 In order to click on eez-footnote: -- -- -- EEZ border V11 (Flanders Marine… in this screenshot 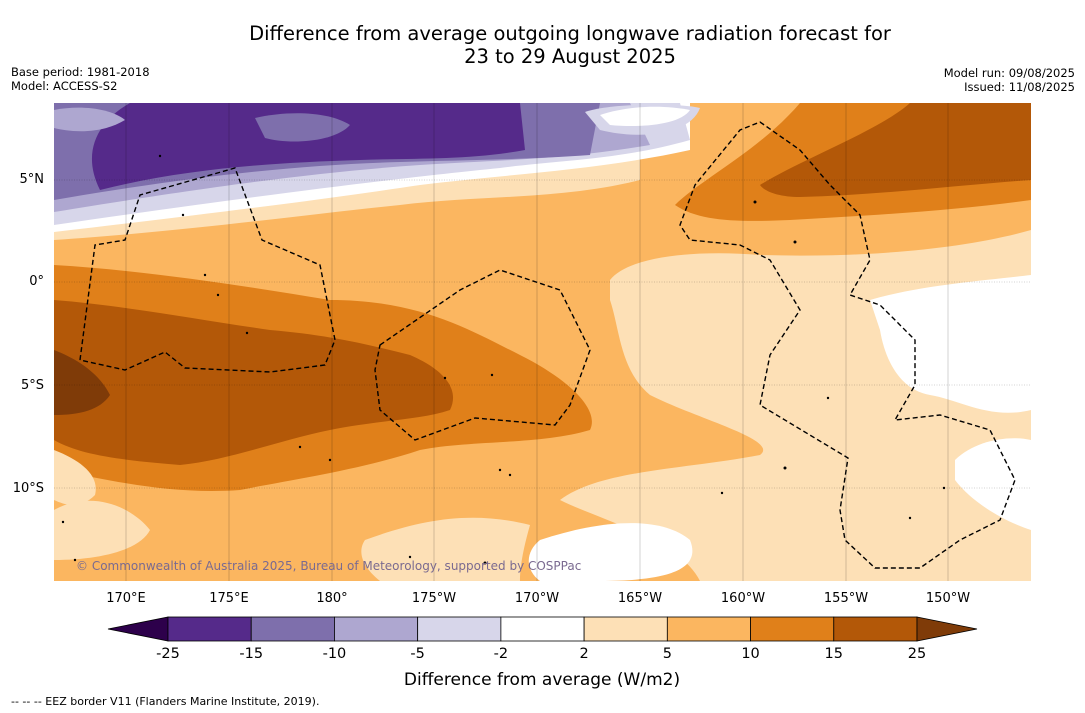, I will do `click(165, 701)`.